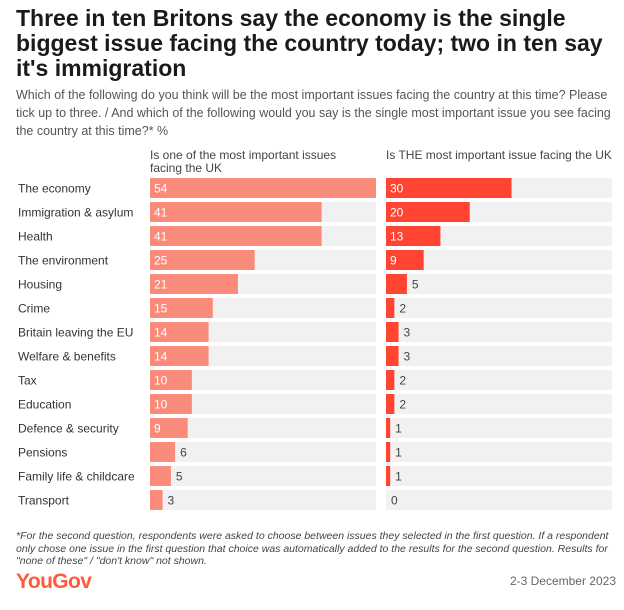  What do you see at coordinates (397, 213) in the screenshot?
I see `data-label: 20` at bounding box center [397, 213].